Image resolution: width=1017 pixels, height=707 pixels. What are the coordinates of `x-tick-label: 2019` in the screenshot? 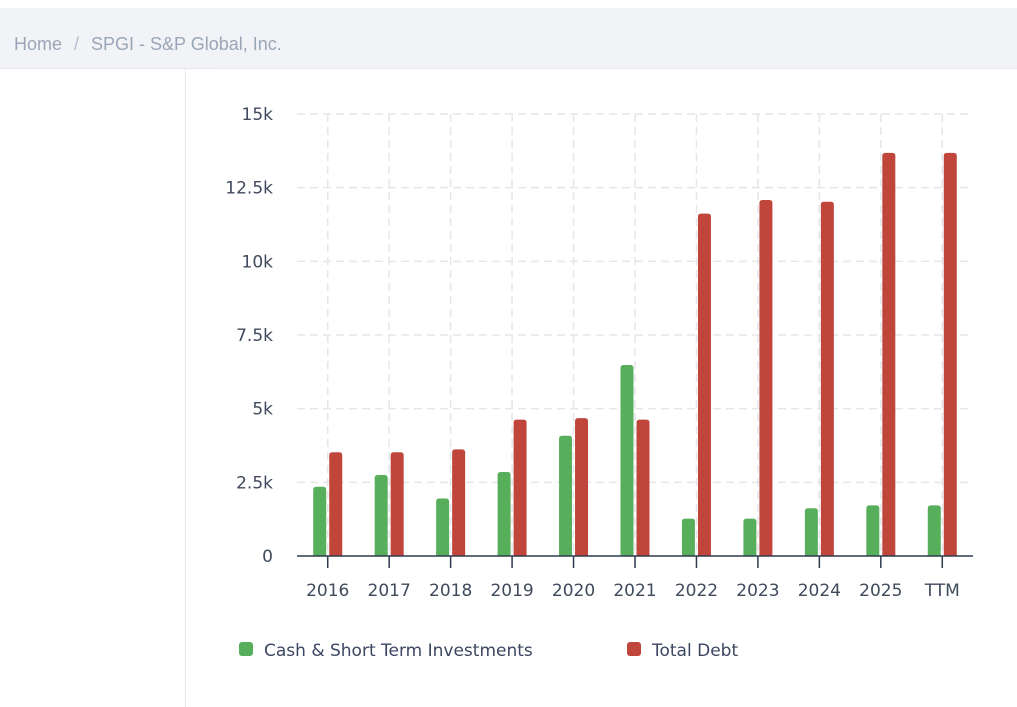 It's located at (511, 591).